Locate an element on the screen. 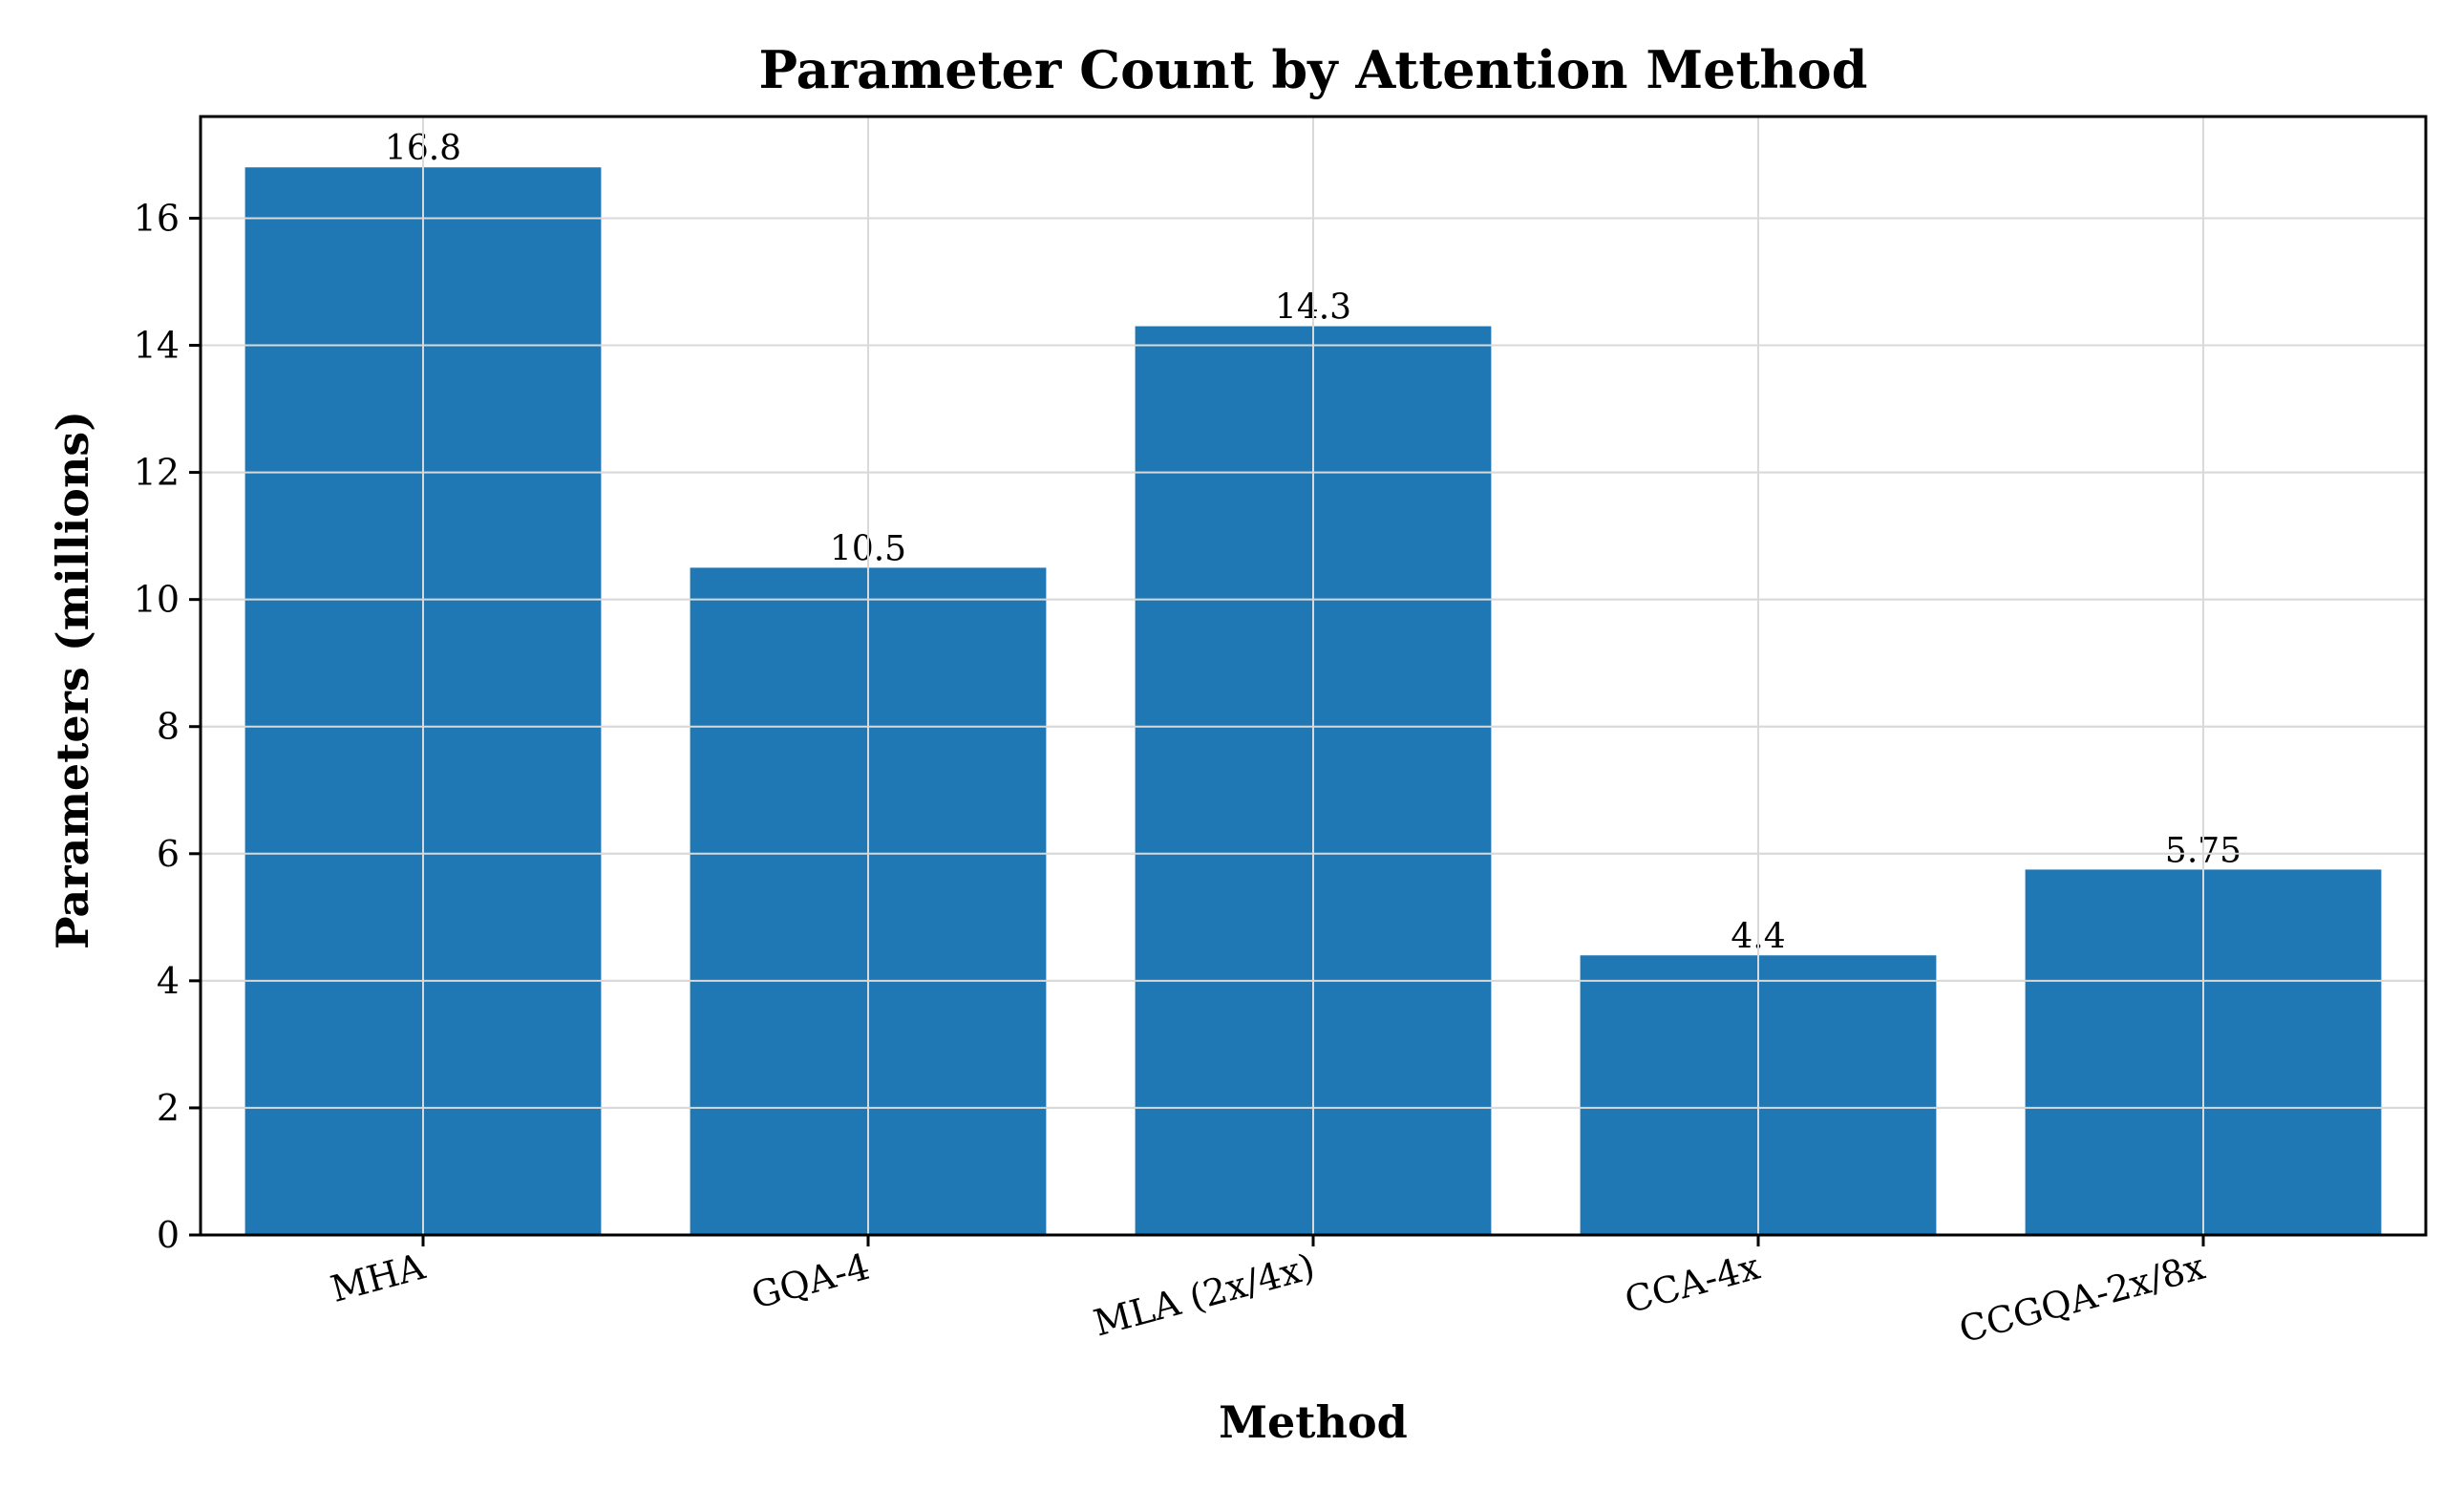 The width and height of the screenshot is (2464, 1490). y-tick-label: 6 is located at coordinates (168, 854).